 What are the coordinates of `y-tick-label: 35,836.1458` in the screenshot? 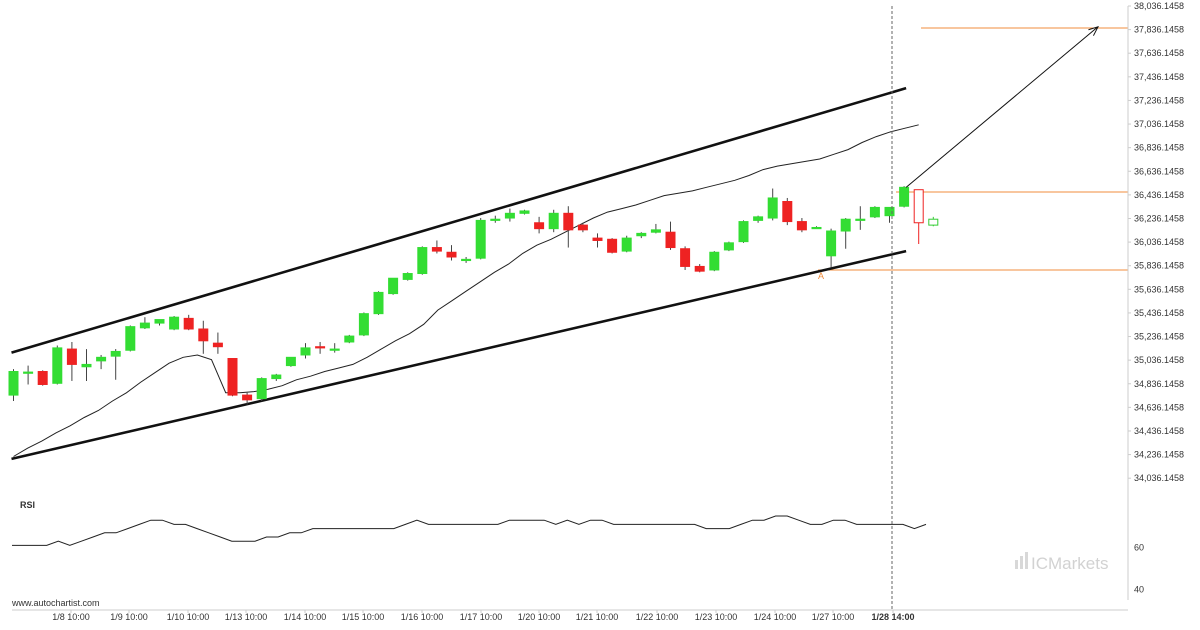 It's located at (1159, 266).